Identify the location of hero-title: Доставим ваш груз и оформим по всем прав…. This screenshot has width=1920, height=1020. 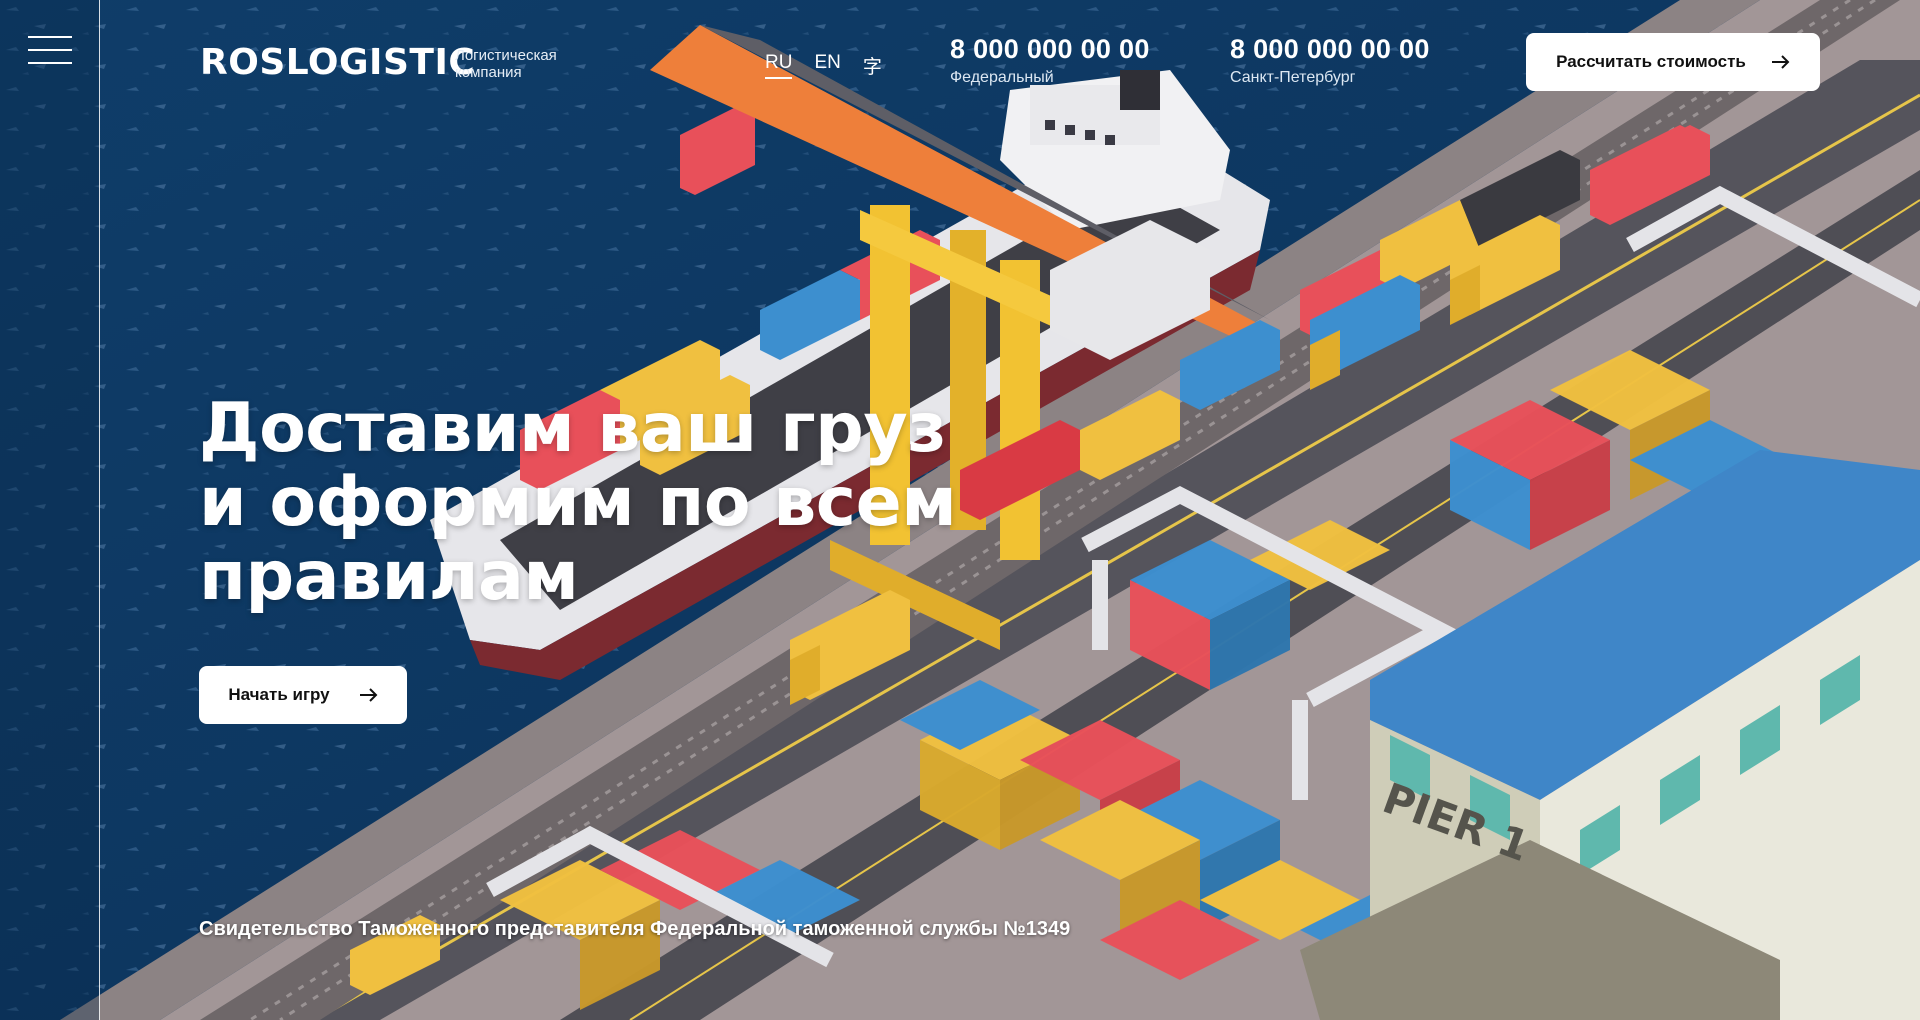
(578, 502).